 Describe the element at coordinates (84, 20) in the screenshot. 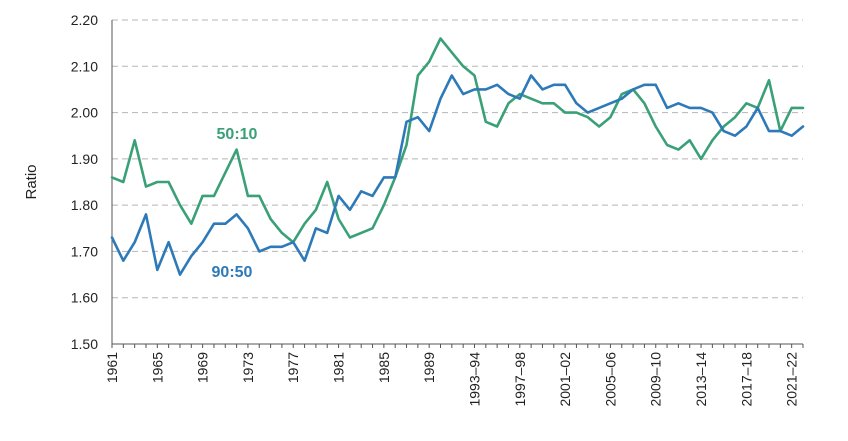

I see `y-tick-label: 2.20` at that location.